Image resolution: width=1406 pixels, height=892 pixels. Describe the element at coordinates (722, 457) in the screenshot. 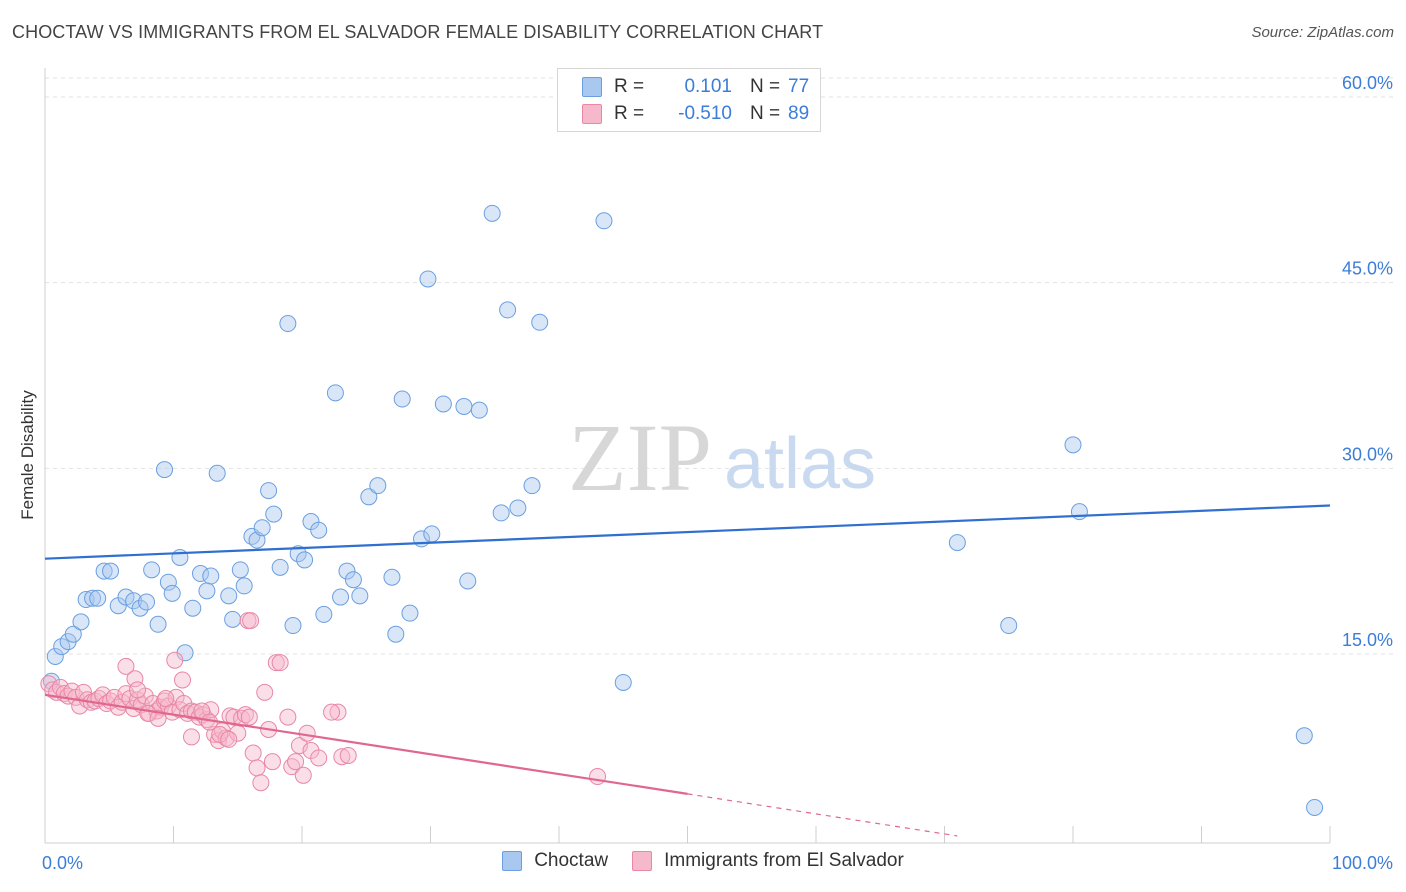

I see `watermark: ZIP atlas` at that location.